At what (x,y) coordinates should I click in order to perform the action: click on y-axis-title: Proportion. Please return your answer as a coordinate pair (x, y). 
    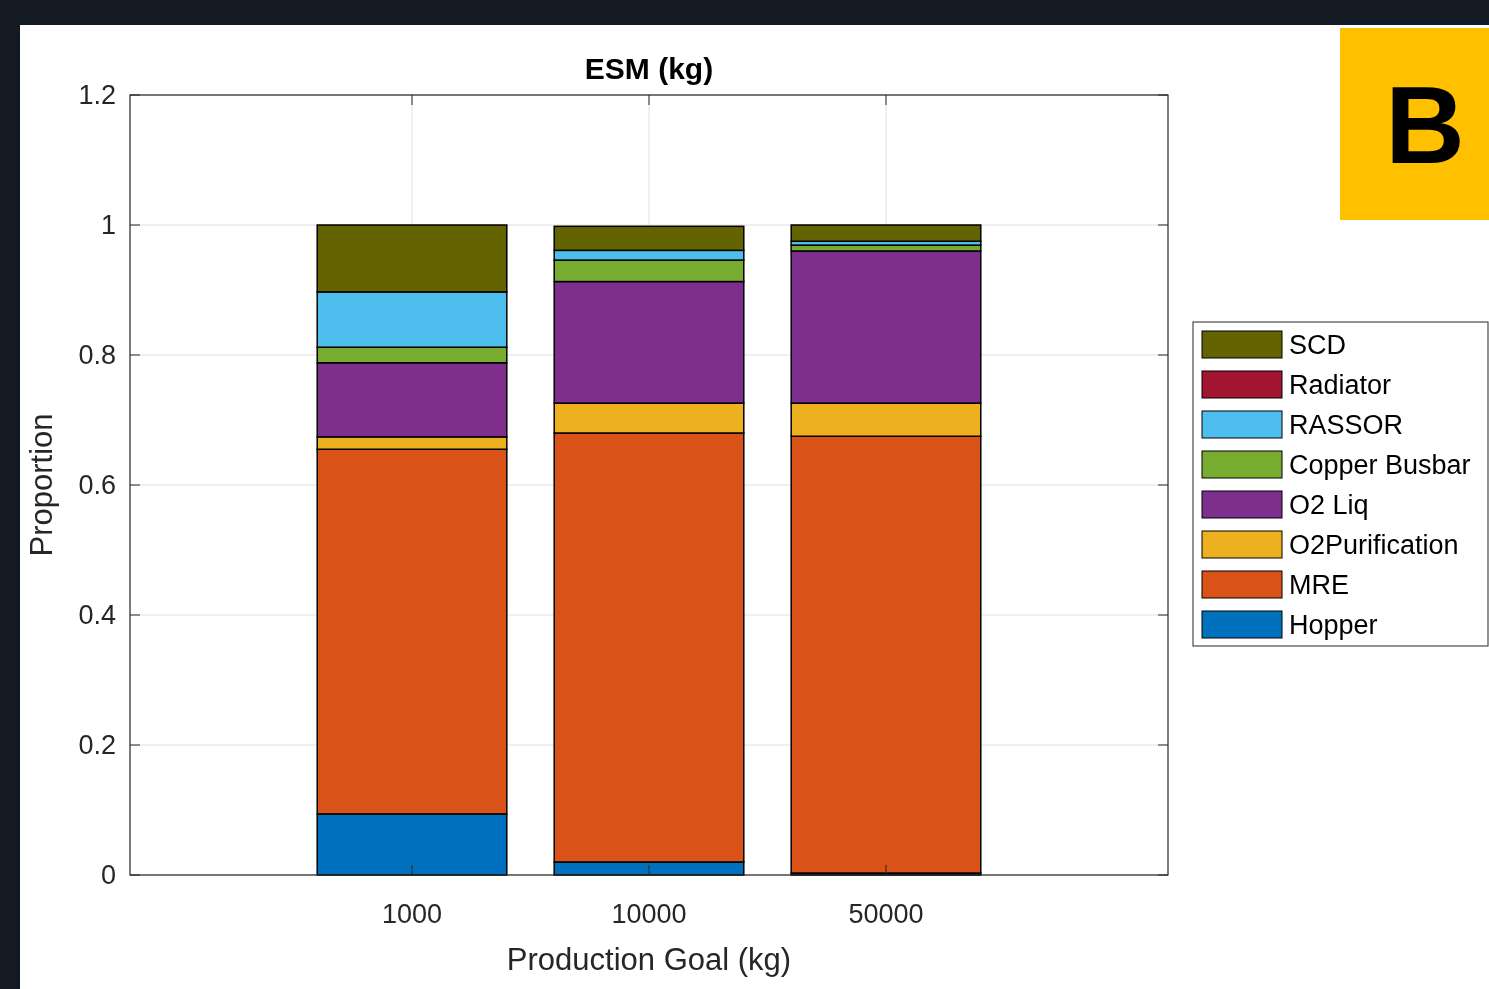
    Looking at the image, I should click on (41, 485).